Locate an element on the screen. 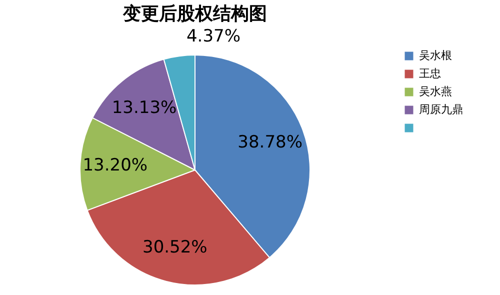 The image size is (500, 295). legend-label: 王忠 is located at coordinates (430, 73).